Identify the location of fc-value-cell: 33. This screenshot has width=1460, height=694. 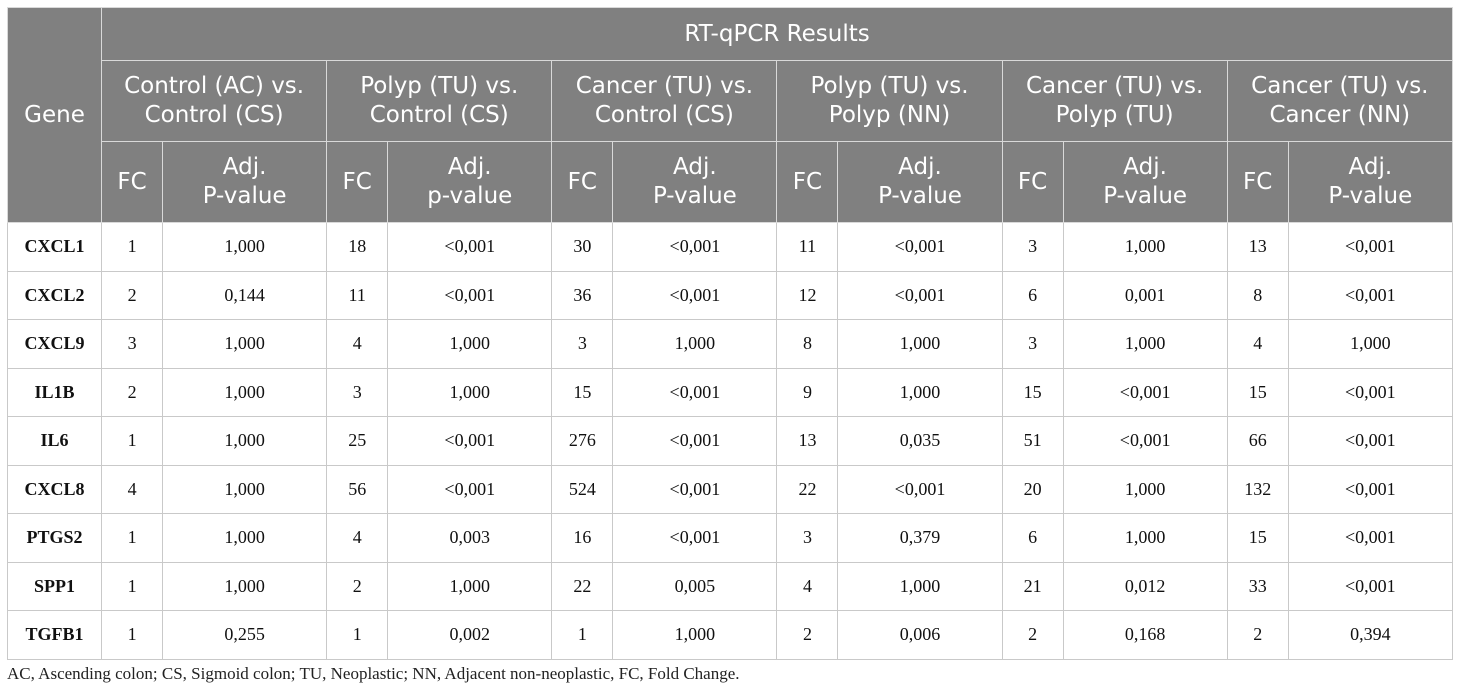
(1257, 586).